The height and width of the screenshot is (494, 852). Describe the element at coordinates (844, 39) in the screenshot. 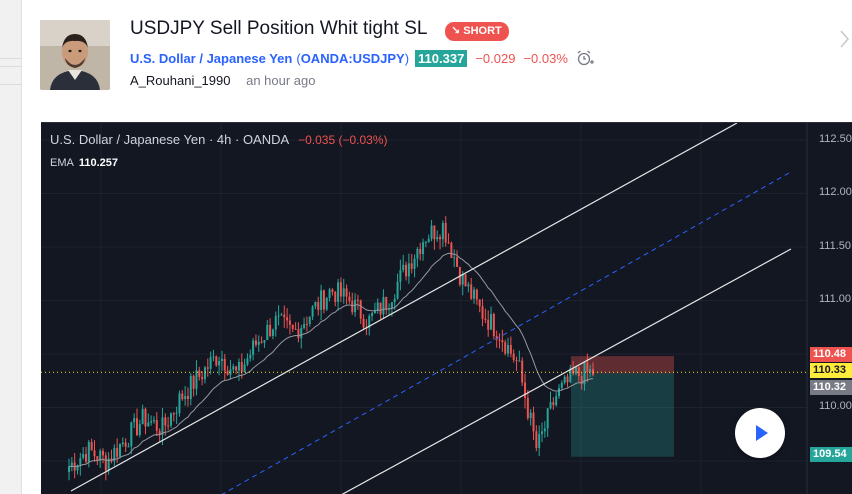

I see `chevron-right-icon` at that location.